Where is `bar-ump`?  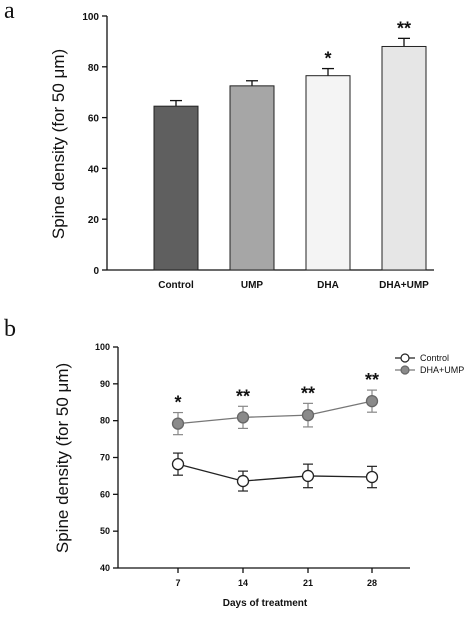
bar-ump is located at coordinates (252, 178).